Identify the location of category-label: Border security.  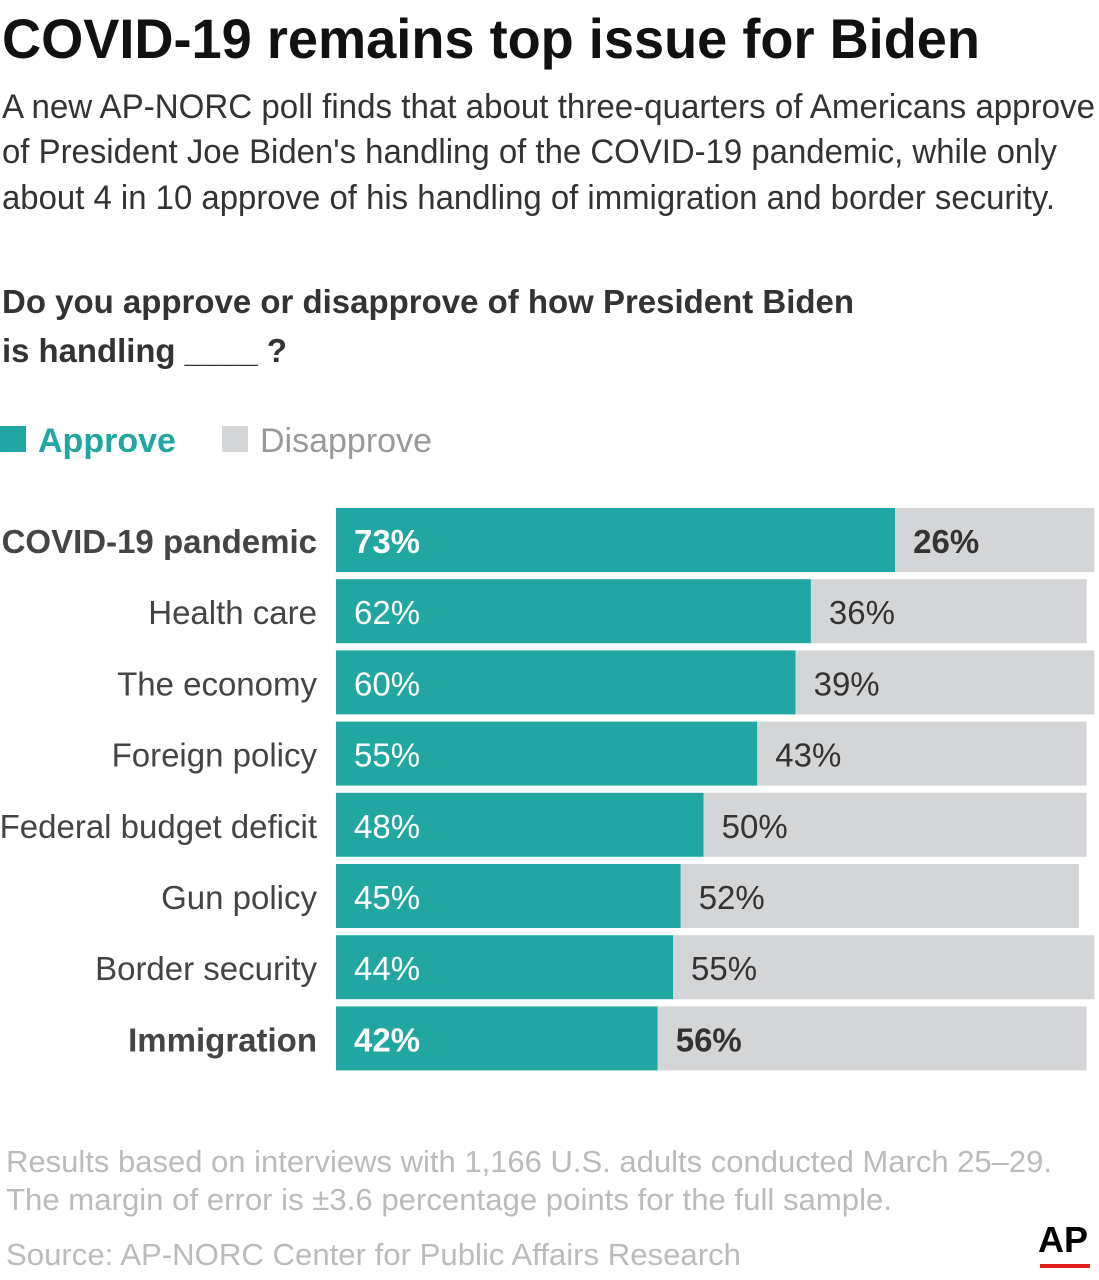
(206, 968).